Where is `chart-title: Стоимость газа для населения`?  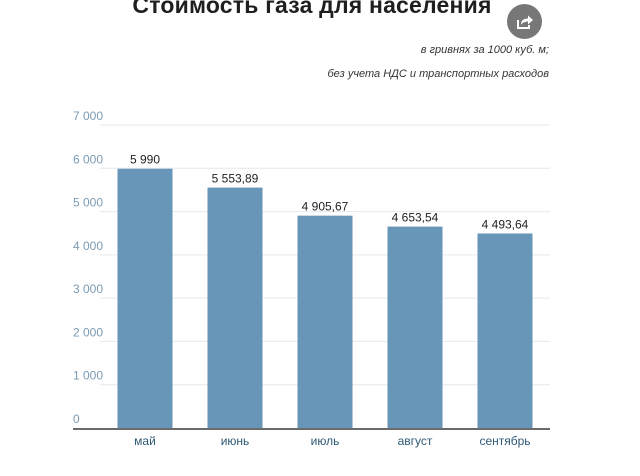
chart-title: Стоимость газа для населения is located at coordinates (312, 9).